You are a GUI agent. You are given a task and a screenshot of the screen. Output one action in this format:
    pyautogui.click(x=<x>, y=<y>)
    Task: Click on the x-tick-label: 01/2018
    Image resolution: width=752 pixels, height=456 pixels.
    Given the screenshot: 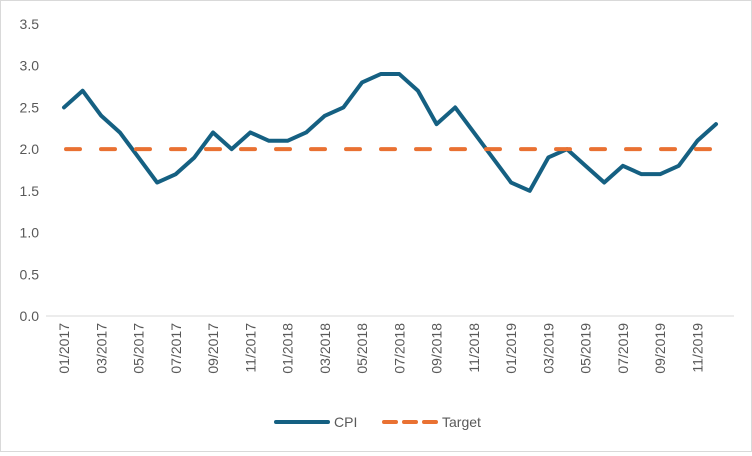 What is the action you would take?
    pyautogui.click(x=288, y=348)
    